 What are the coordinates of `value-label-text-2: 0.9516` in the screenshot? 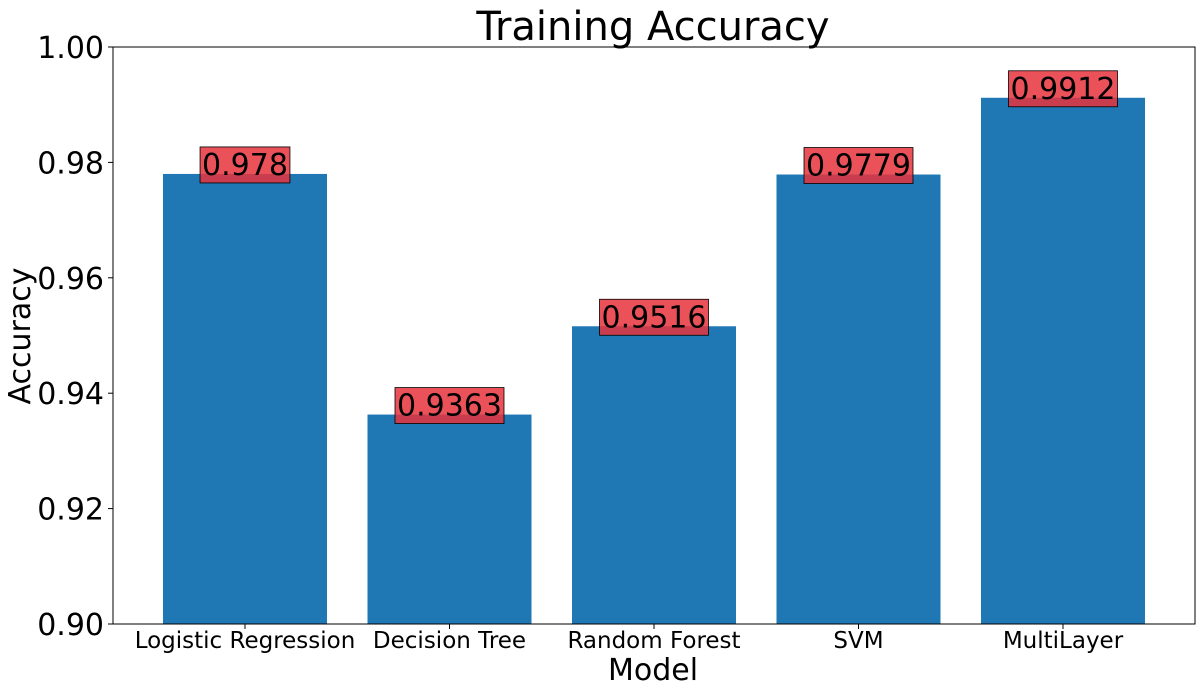 It's located at (654, 317).